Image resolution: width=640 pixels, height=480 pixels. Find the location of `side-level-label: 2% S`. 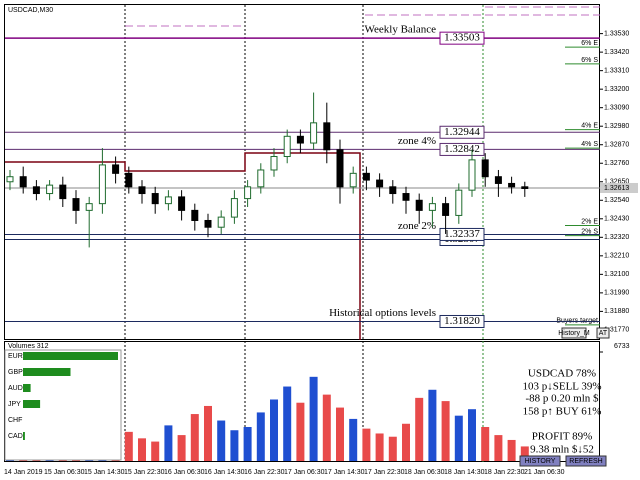

side-level-label: 2% S is located at coordinates (589, 231).